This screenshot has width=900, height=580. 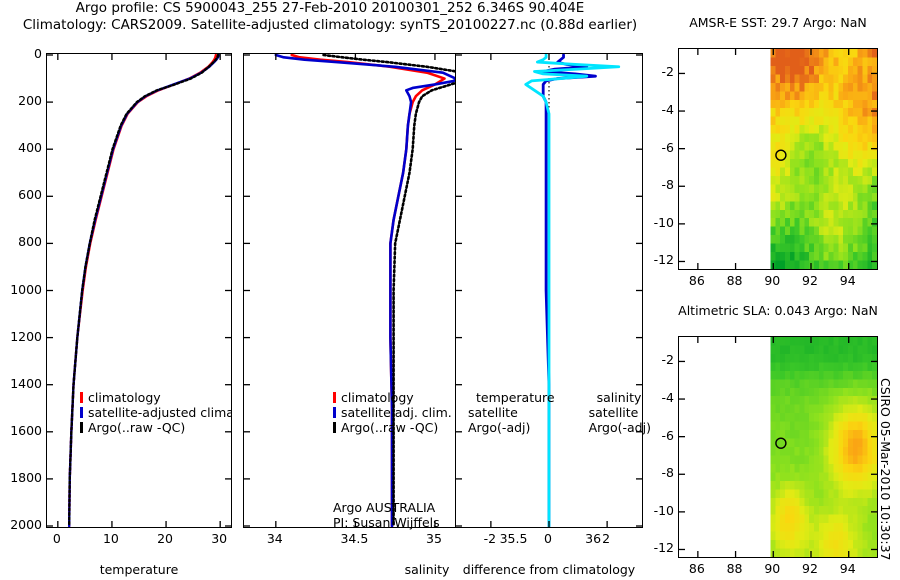 What do you see at coordinates (778, 22) in the screenshot?
I see `sst-map-title: AMSR-E SST: 29.7 Argo: NaN` at bounding box center [778, 22].